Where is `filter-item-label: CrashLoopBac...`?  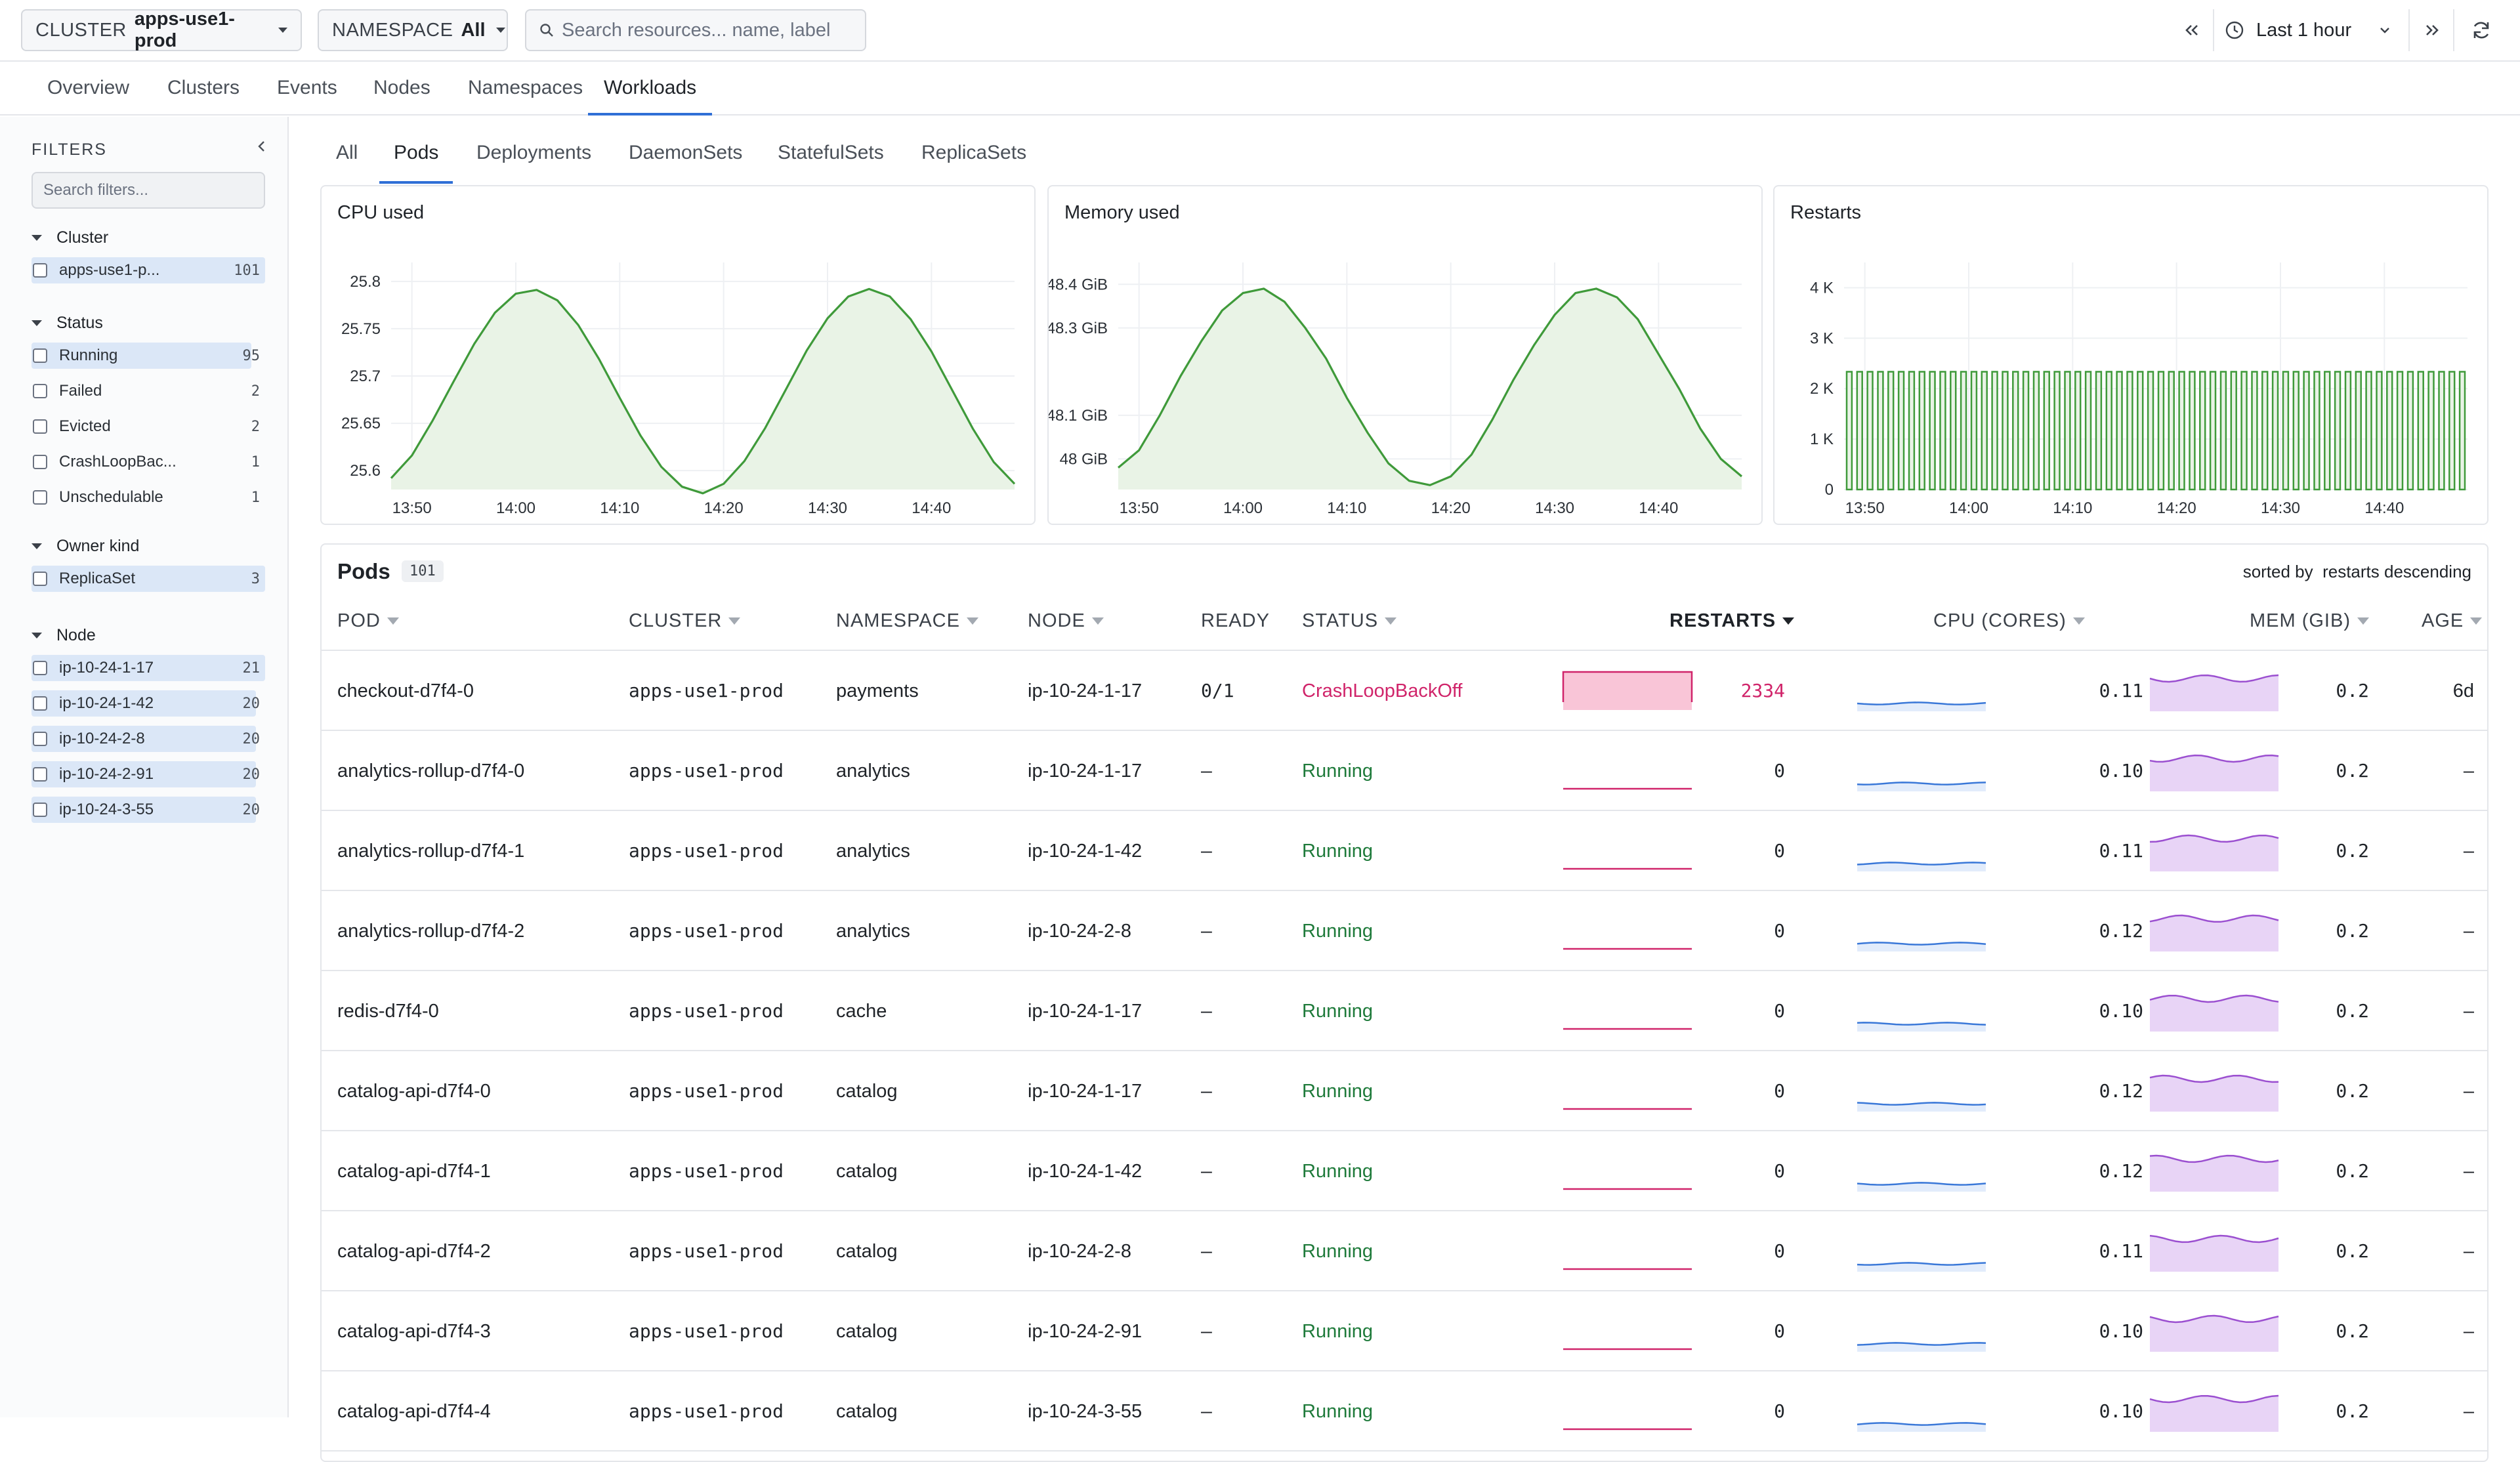 filter-item-label: CrashLoopBac... is located at coordinates (155, 462).